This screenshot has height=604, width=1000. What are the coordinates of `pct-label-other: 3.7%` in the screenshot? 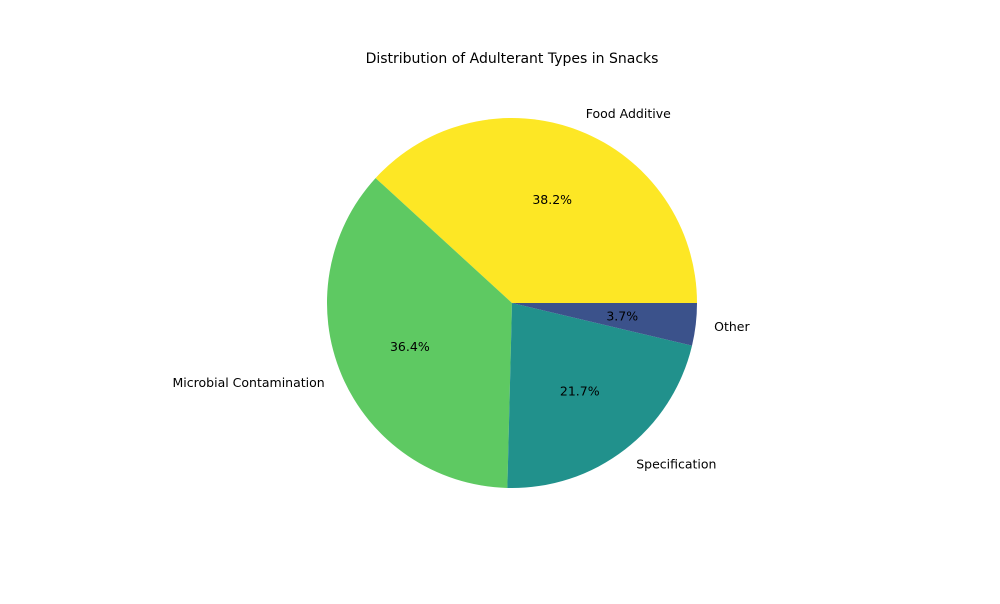 It's located at (622, 315).